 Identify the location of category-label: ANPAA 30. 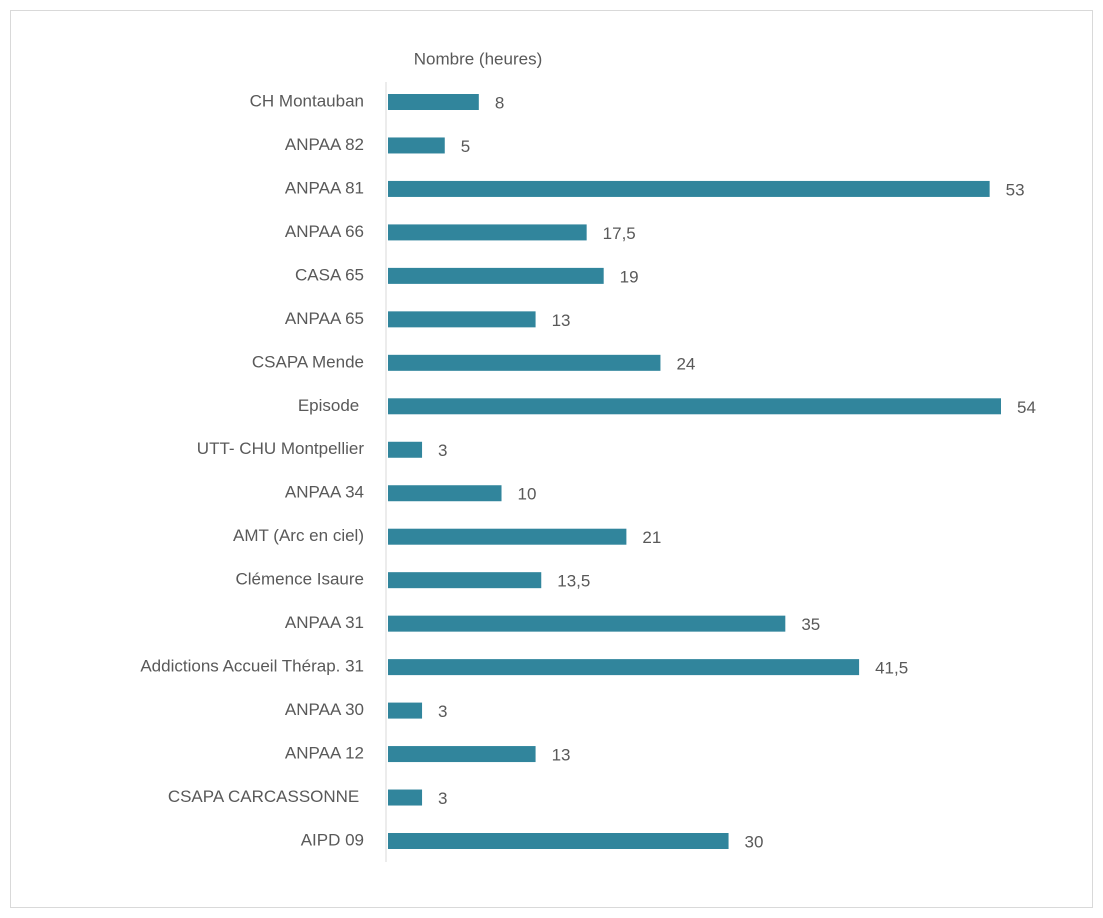
(324, 709).